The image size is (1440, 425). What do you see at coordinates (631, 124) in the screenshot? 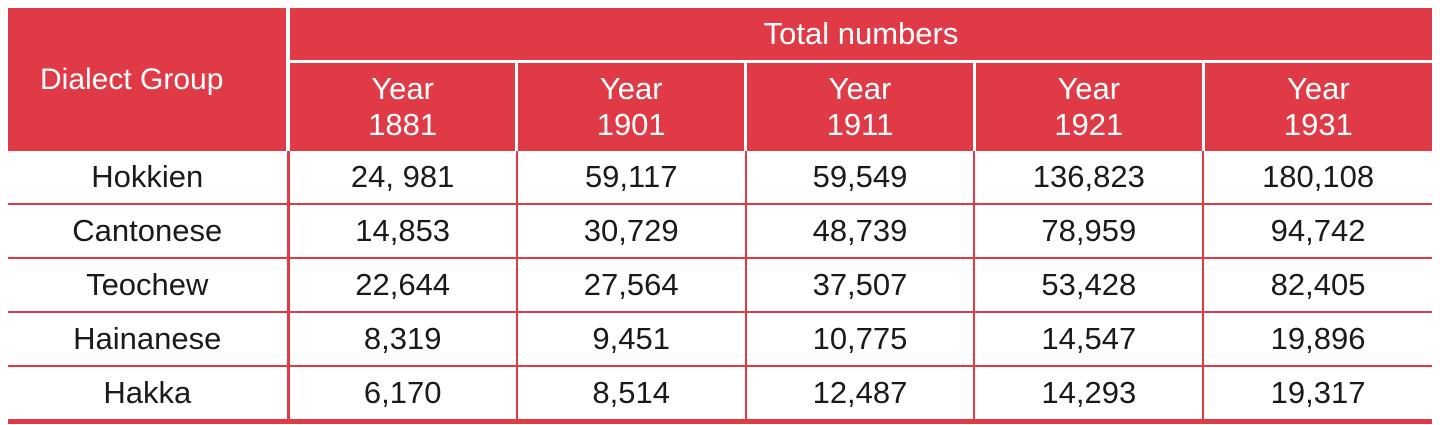
I see `header-year-value: 1901` at bounding box center [631, 124].